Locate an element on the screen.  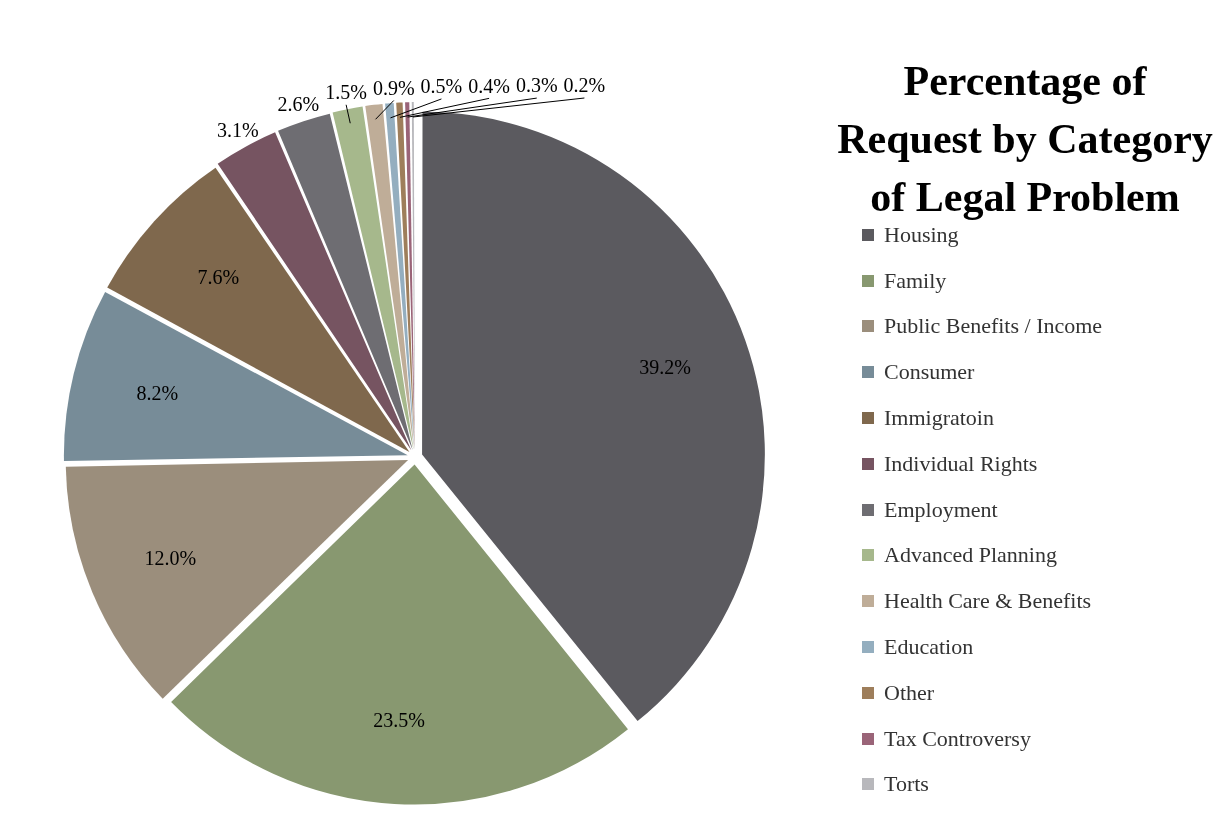
data-label: 0.5% is located at coordinates (441, 86).